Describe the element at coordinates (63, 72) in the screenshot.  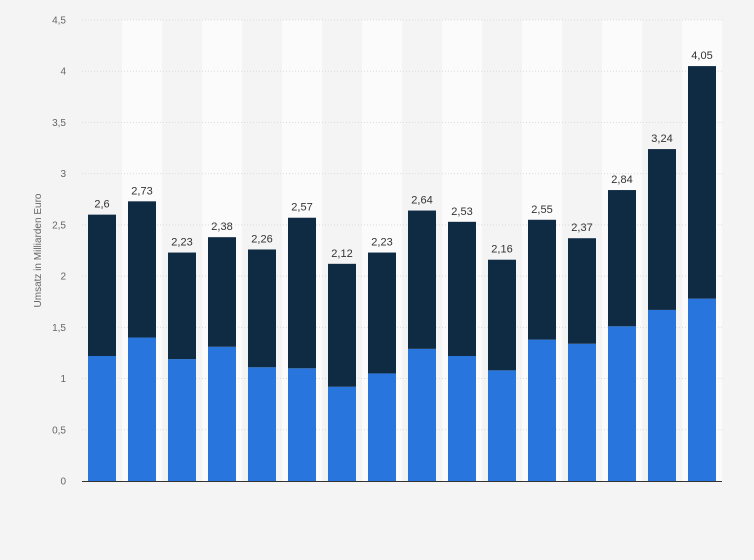
I see `y-tick-label: 4` at that location.